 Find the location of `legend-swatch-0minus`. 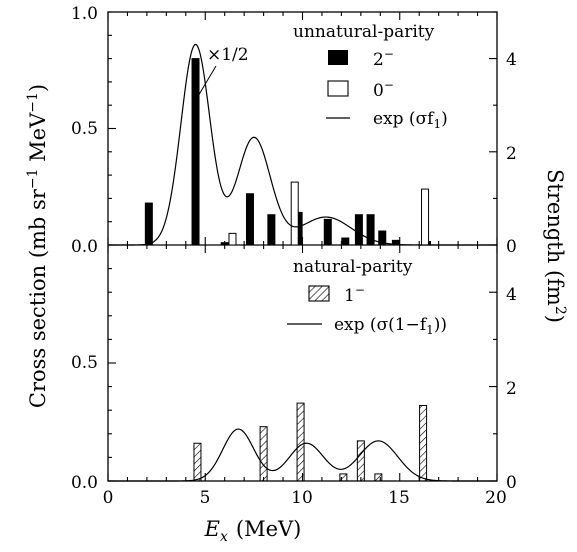

legend-swatch-0minus is located at coordinates (338, 88).